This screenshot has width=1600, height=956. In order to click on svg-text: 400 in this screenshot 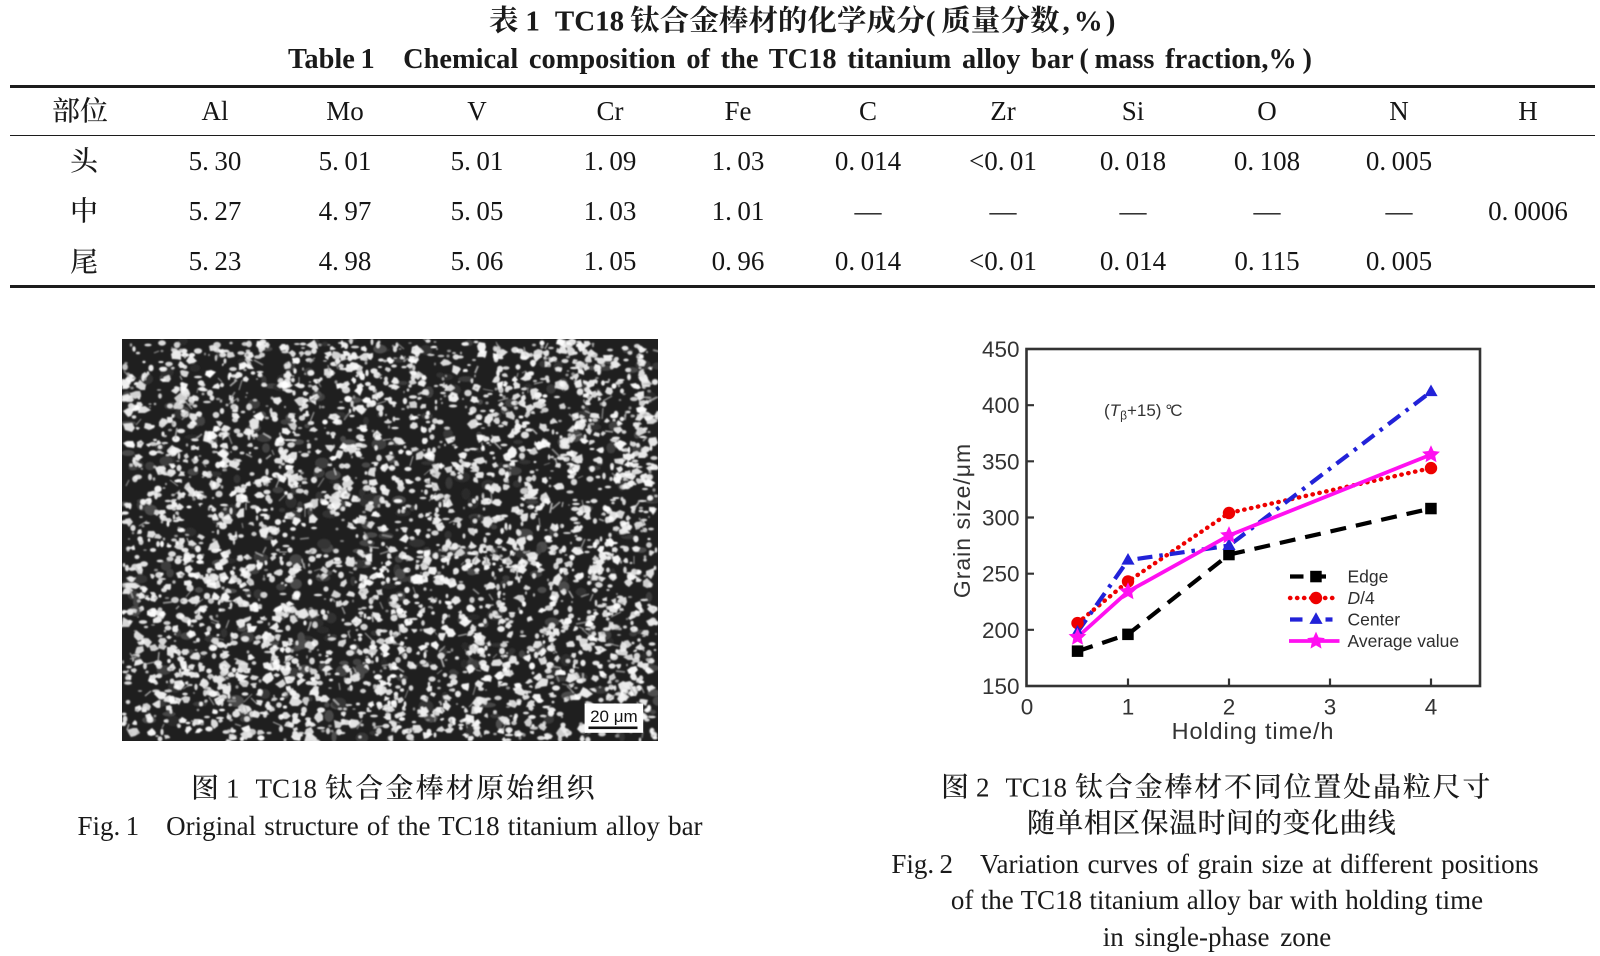, I will do `click(1001, 405)`.